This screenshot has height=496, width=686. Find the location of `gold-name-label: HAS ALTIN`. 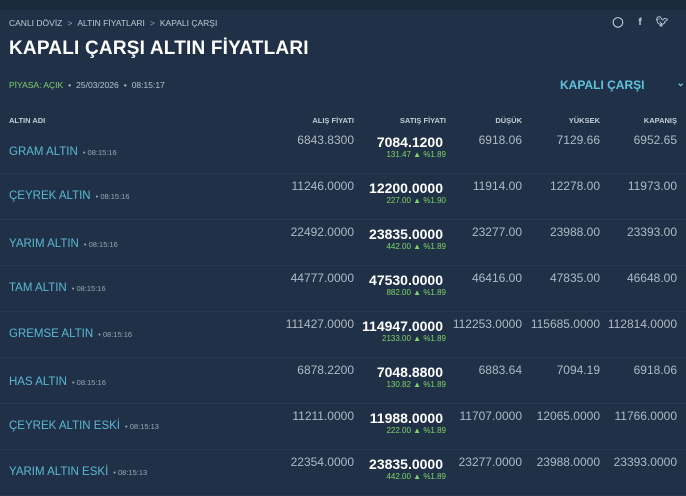

gold-name-label: HAS ALTIN is located at coordinates (38, 382).